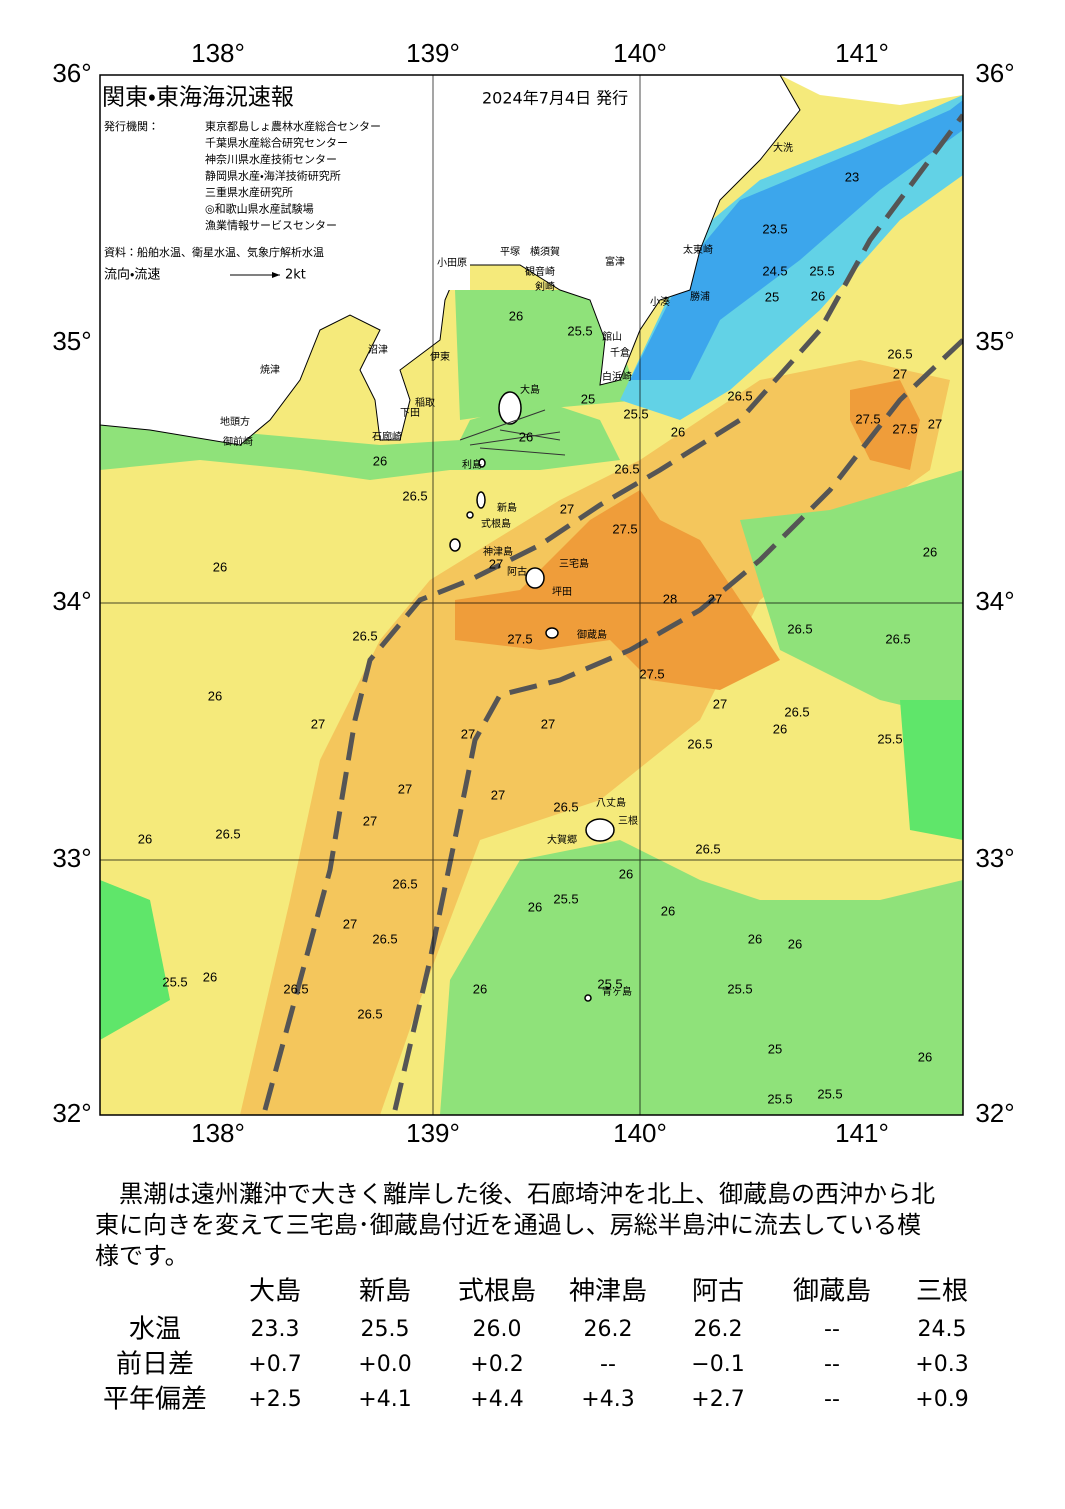 This screenshot has width=1065, height=1509. I want to click on data-source: 資料：船舶水温、衛星水温、気象庁解析水温, so click(214, 252).